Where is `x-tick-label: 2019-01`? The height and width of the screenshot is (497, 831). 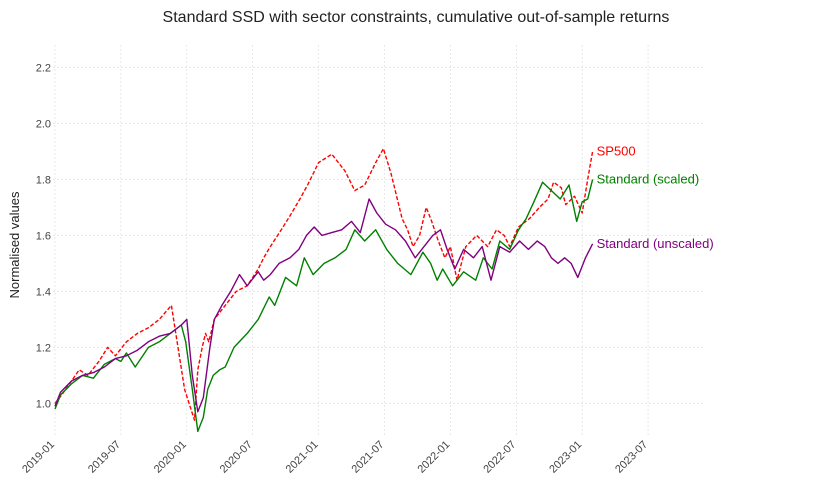
x-tick-label: 2019-01 is located at coordinates (38, 457).